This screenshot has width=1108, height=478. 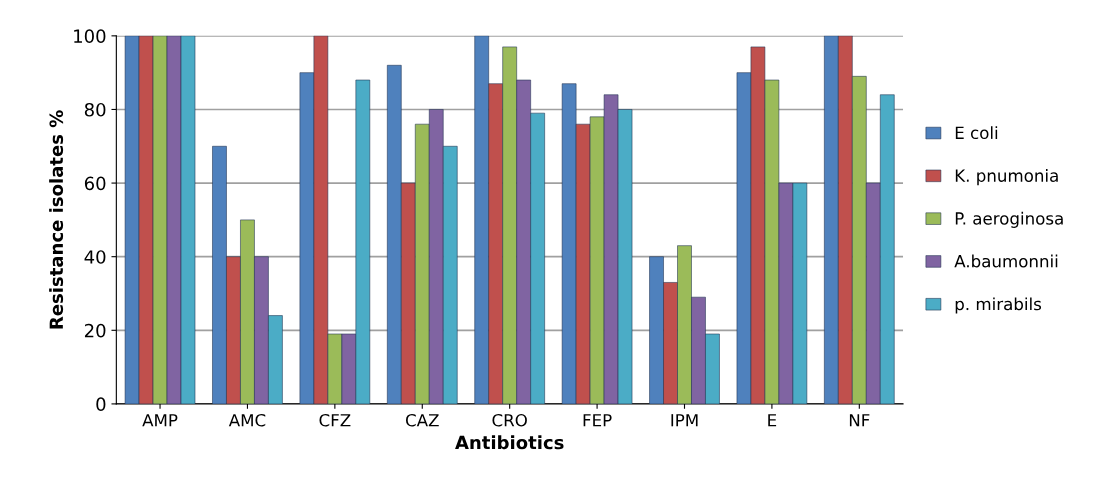 I want to click on y-tick-label: 80, so click(x=95, y=109).